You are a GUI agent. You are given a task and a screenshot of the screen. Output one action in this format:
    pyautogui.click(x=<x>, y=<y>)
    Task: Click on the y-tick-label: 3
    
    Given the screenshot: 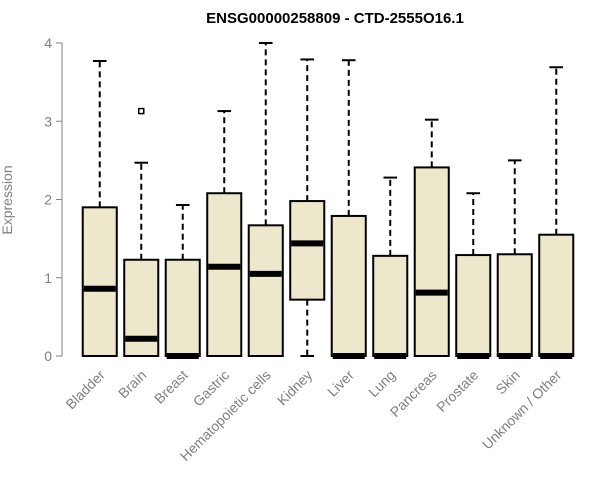 What is the action you would take?
    pyautogui.click(x=48, y=121)
    